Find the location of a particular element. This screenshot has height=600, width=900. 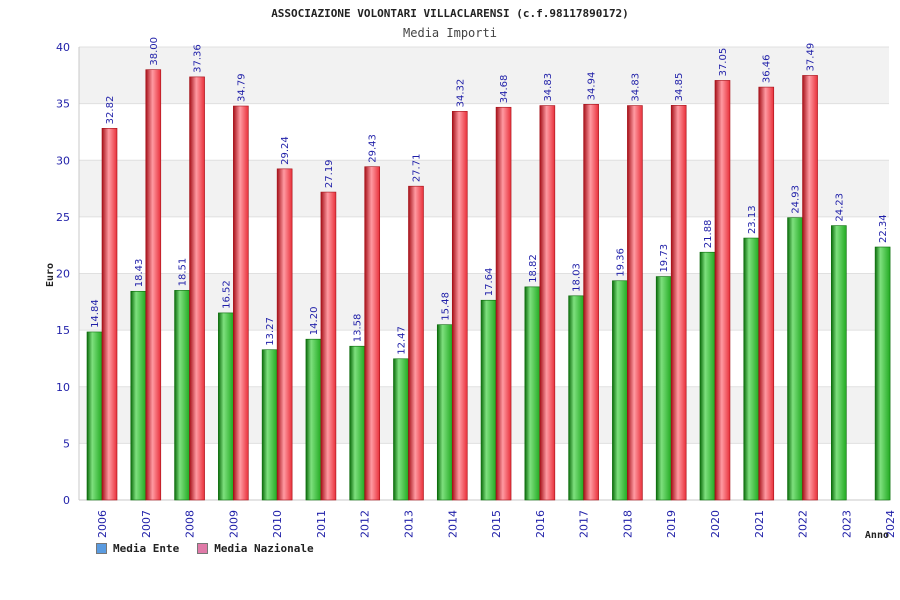

value-label-nazionale: 27.19 is located at coordinates (329, 173).